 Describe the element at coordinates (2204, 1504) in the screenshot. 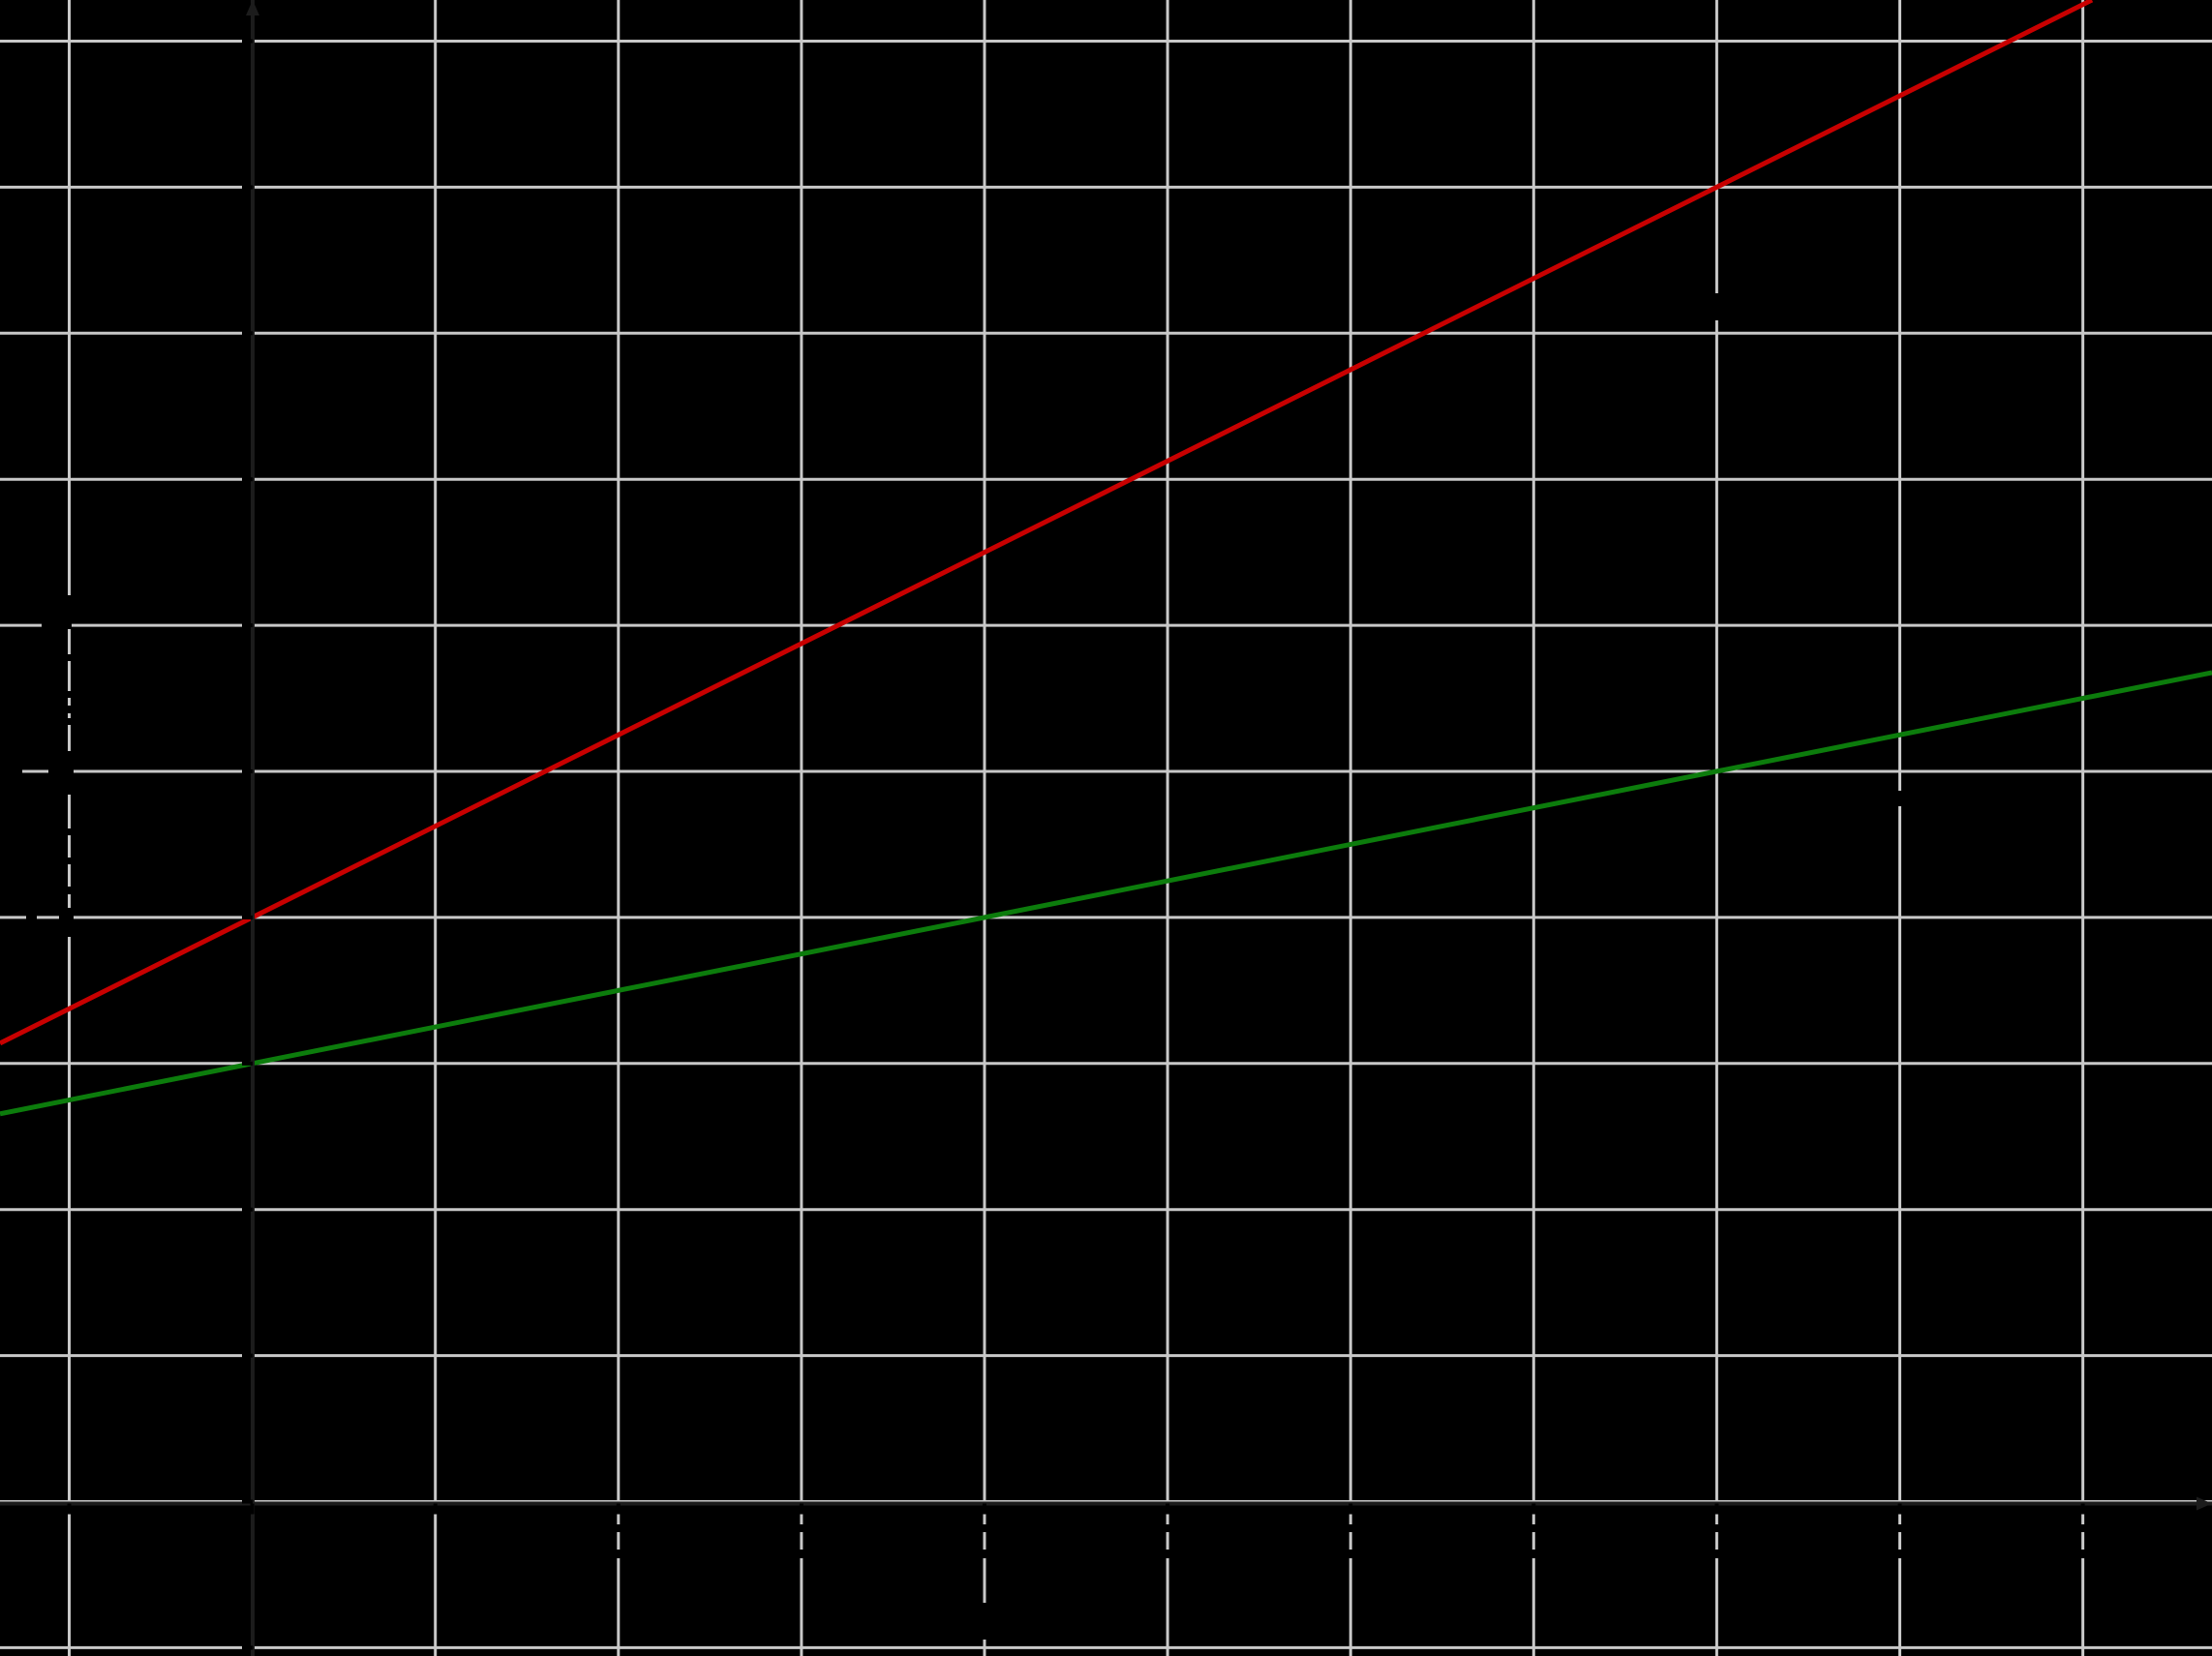

I see `x-axis-arrowhead` at that location.